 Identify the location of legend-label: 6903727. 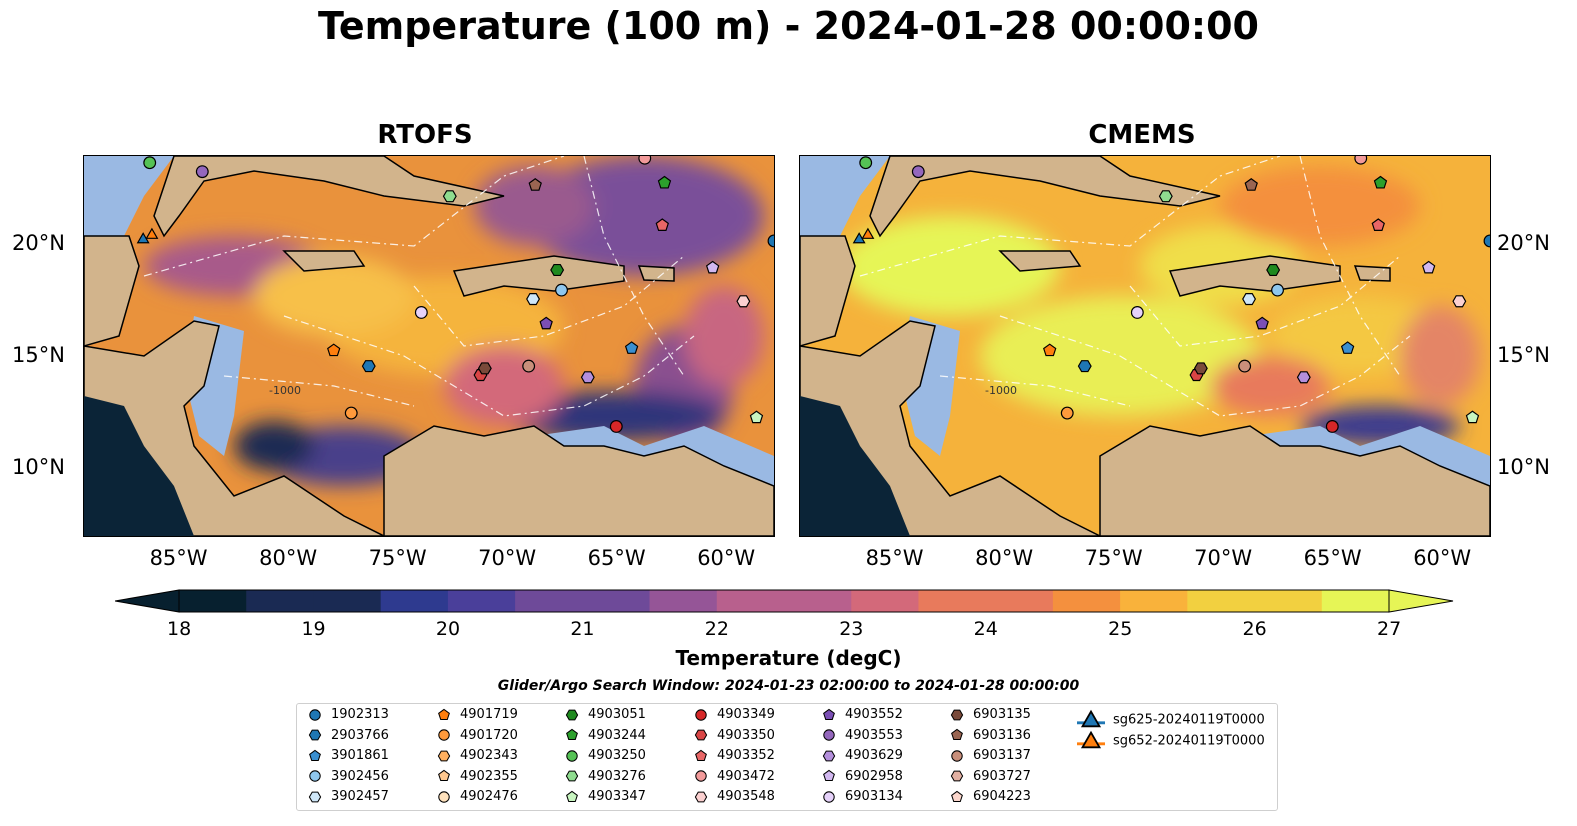
(1002, 776).